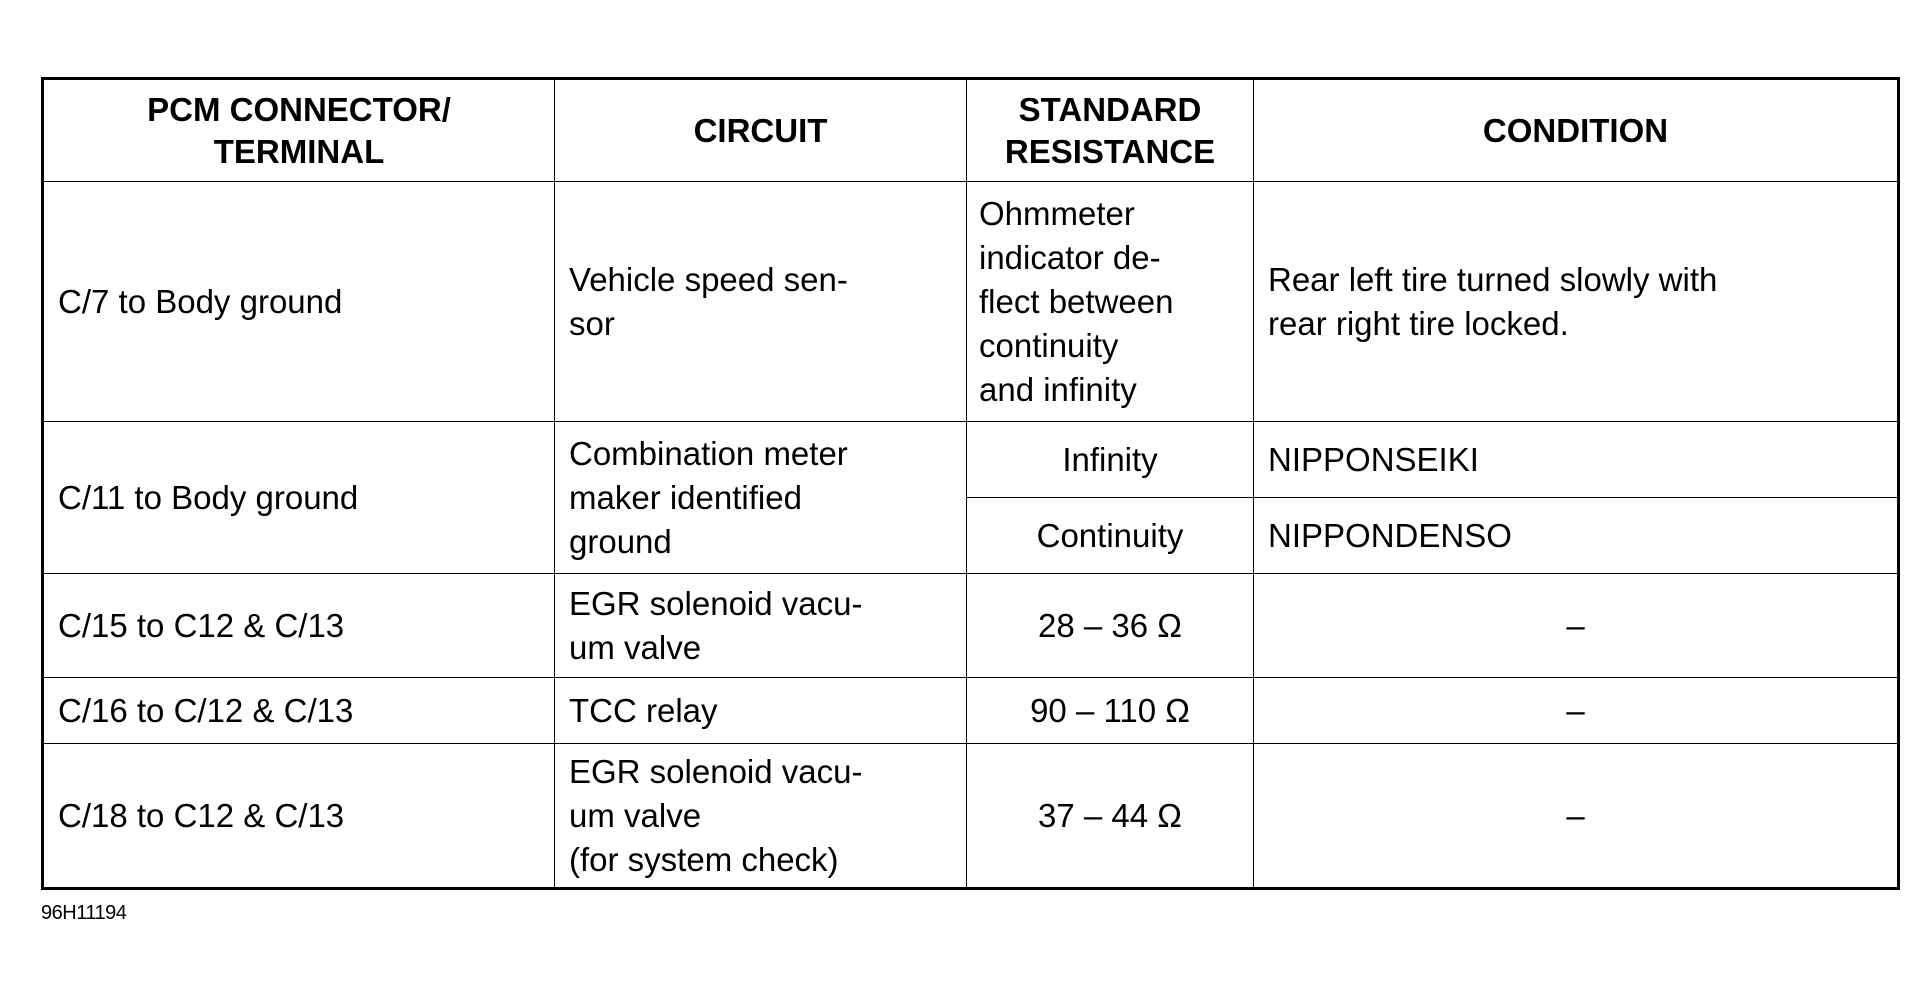 This screenshot has width=1926, height=991. What do you see at coordinates (1576, 130) in the screenshot?
I see `header-condition: CONDITION` at bounding box center [1576, 130].